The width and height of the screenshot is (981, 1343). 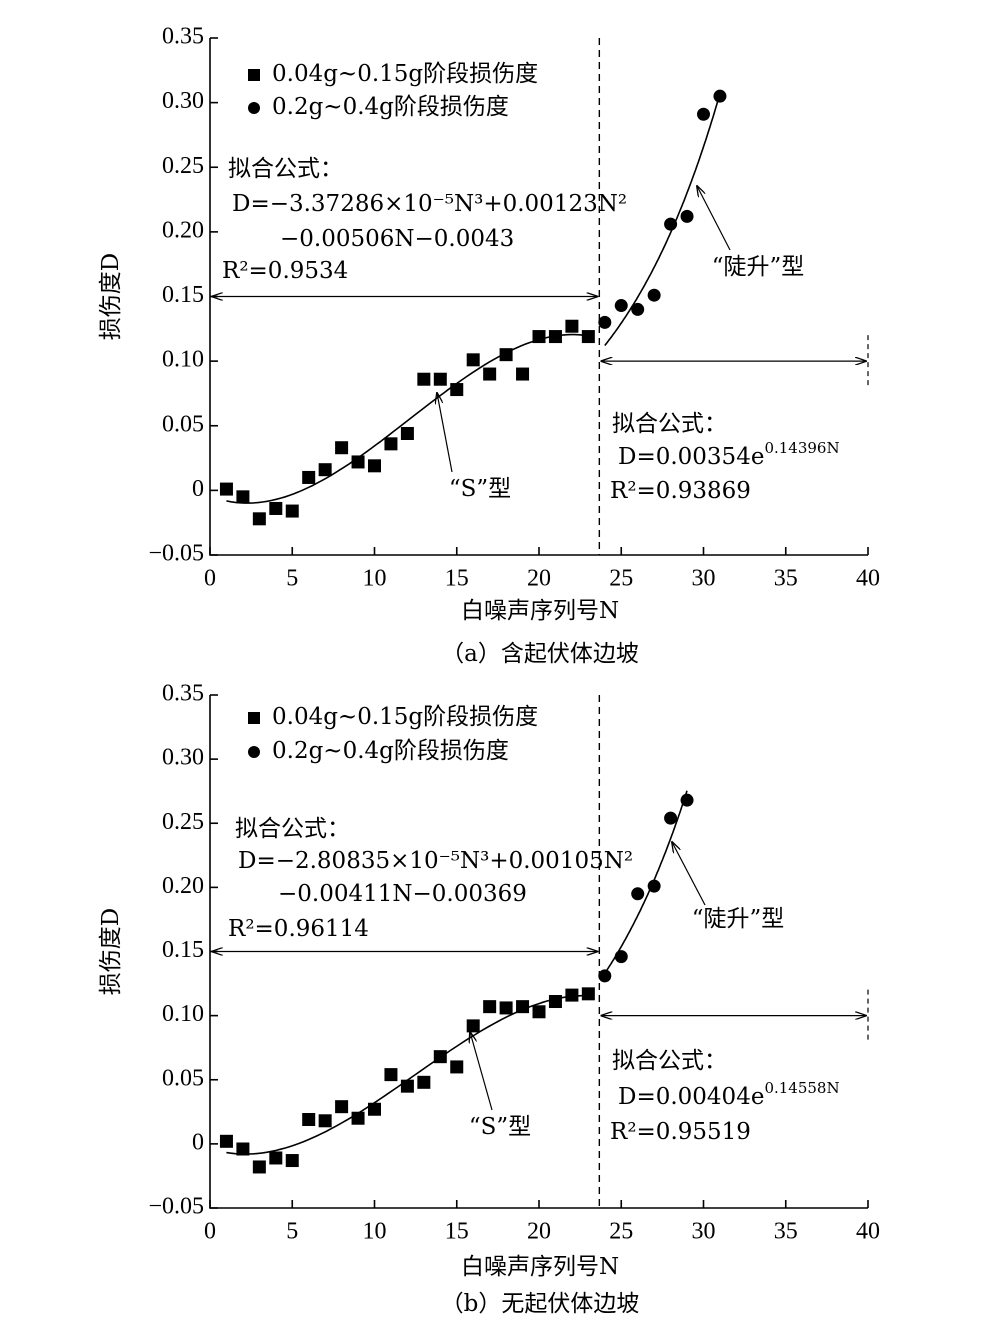 I want to click on y-tick-label: 0.35, so click(x=183, y=37).